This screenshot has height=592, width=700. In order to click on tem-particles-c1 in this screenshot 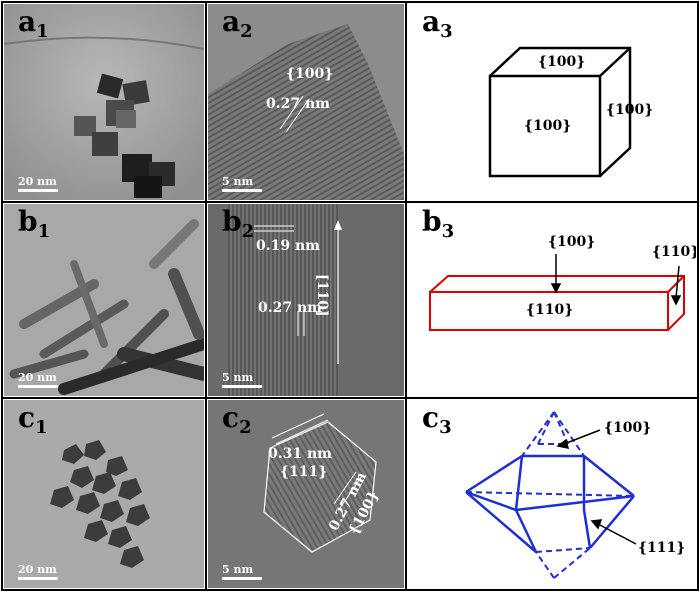, I will do `click(104, 494)`.